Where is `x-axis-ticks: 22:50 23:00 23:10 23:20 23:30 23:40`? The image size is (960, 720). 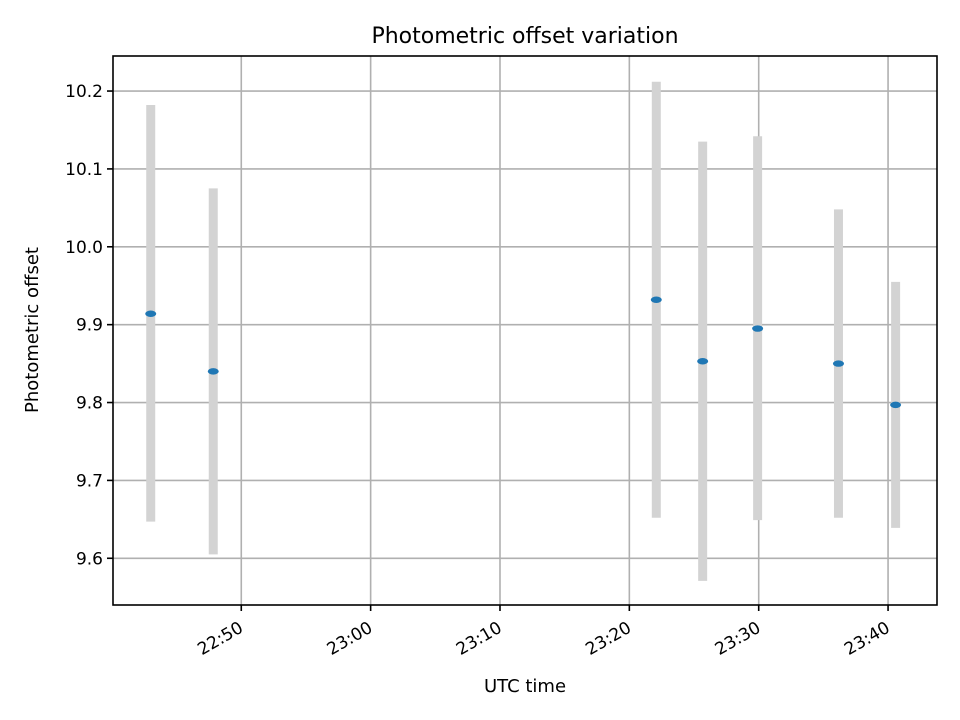
x-axis-ticks: 22:50 23:00 23:10 23:20 23:30 23:40 is located at coordinates (544, 632).